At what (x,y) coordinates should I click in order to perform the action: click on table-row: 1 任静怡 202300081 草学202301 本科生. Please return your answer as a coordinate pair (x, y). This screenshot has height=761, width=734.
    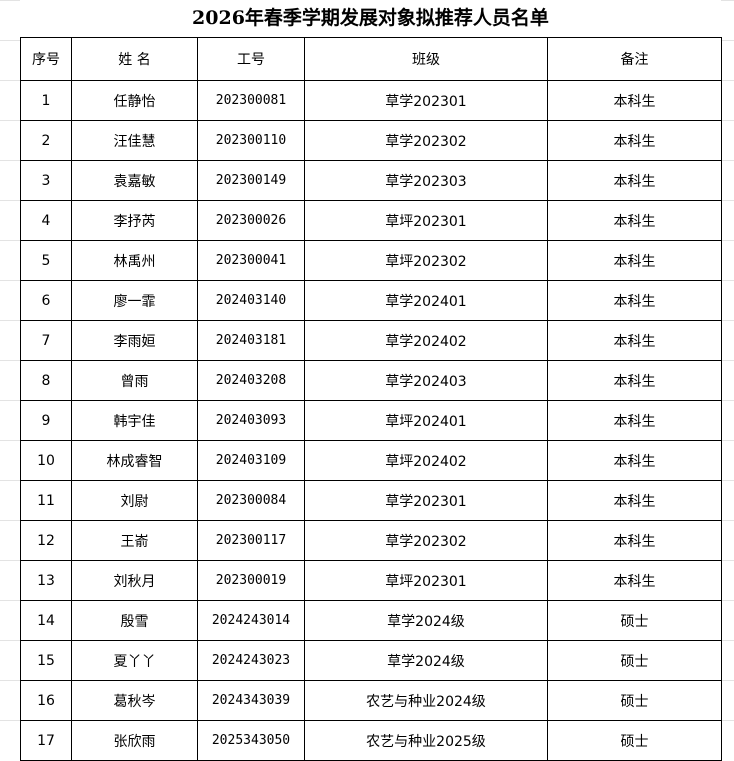
    Looking at the image, I should click on (371, 100).